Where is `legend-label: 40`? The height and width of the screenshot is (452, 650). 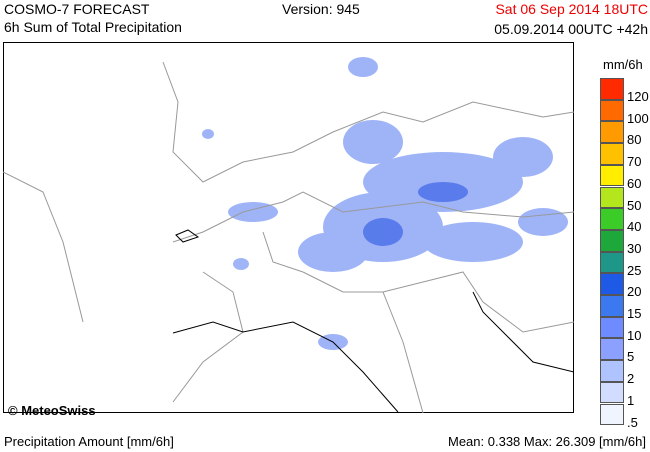
legend-label: 40 is located at coordinates (634, 227).